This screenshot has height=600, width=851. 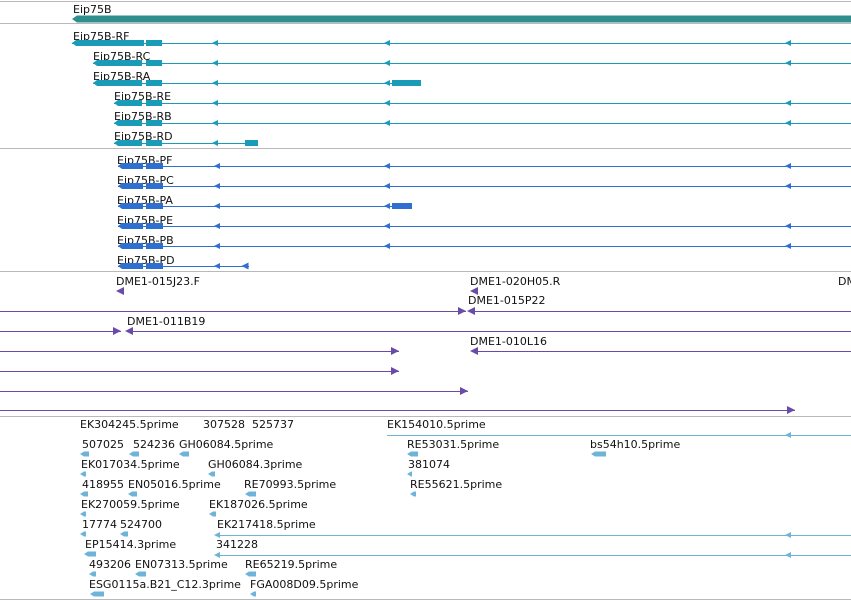 I want to click on est-label: 525737, so click(x=273, y=424).